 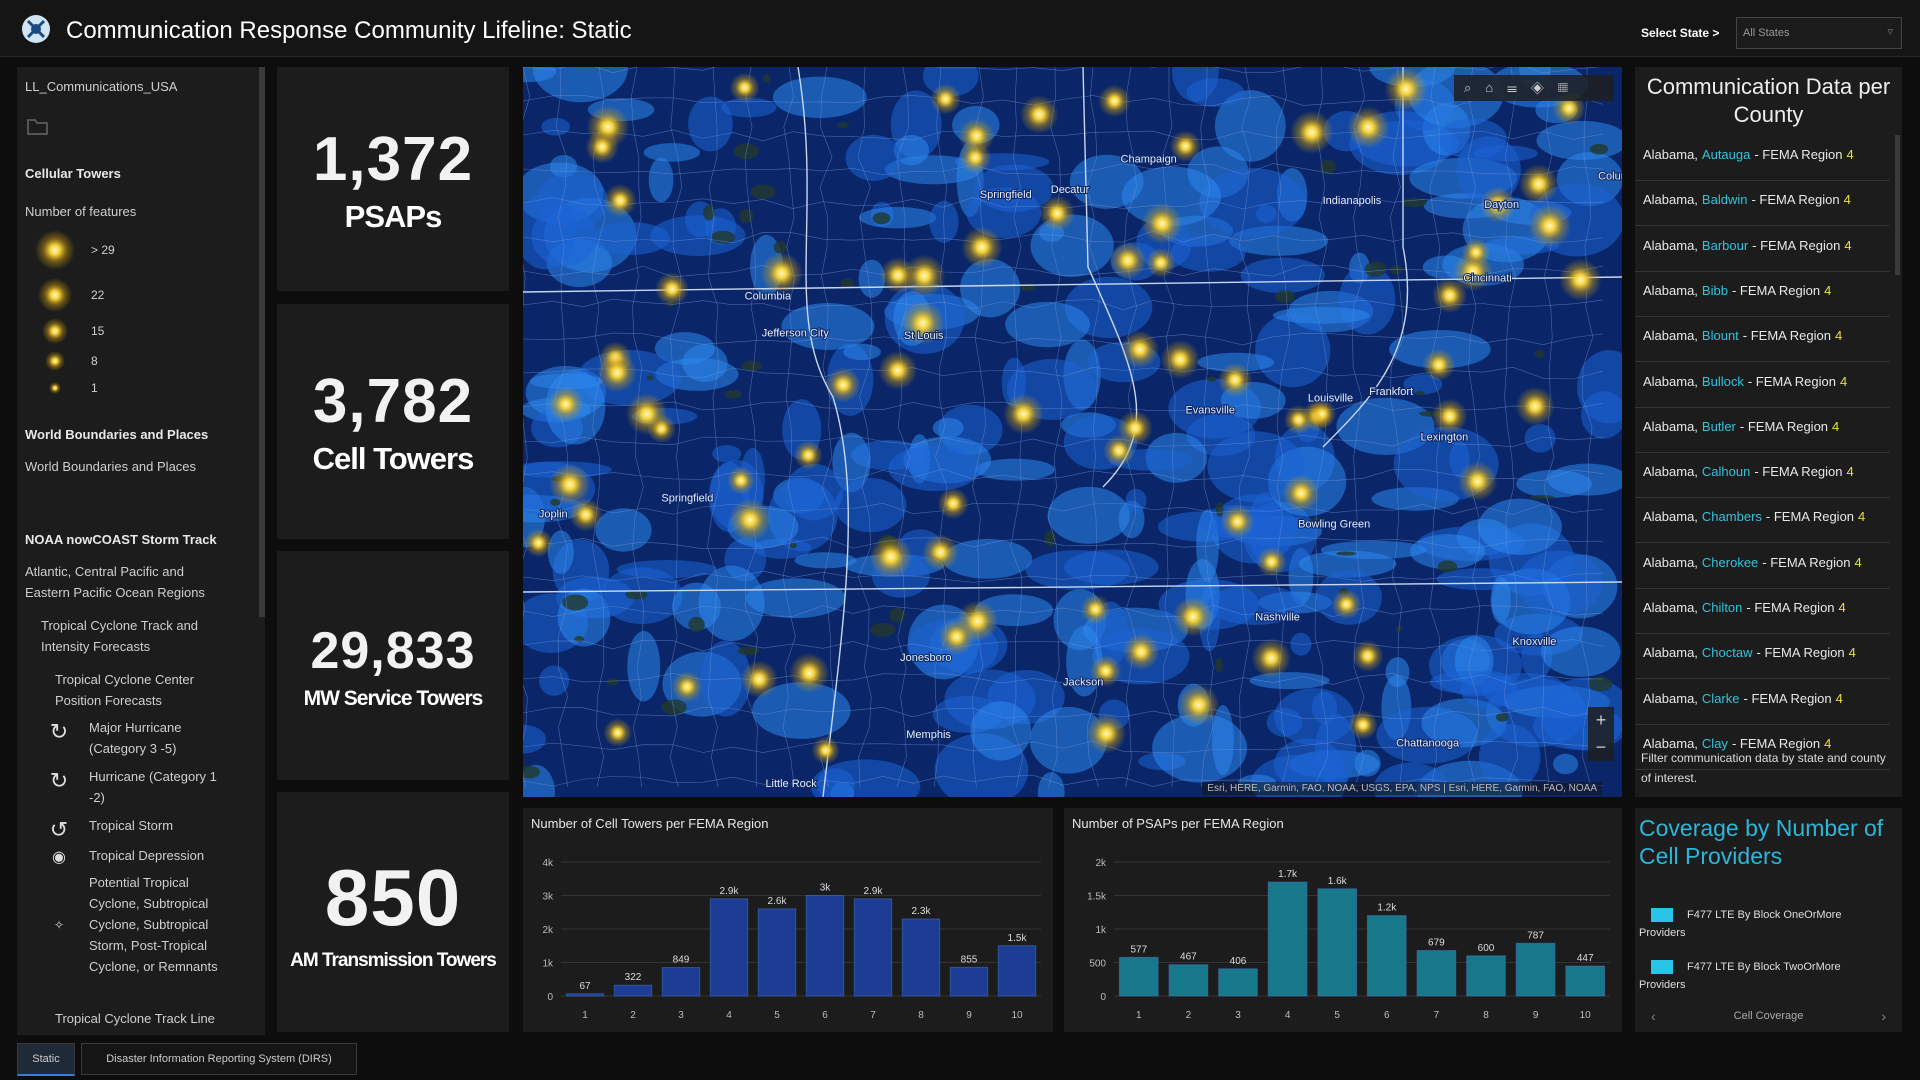 What do you see at coordinates (1897, 205) in the screenshot?
I see `scrollbar` at bounding box center [1897, 205].